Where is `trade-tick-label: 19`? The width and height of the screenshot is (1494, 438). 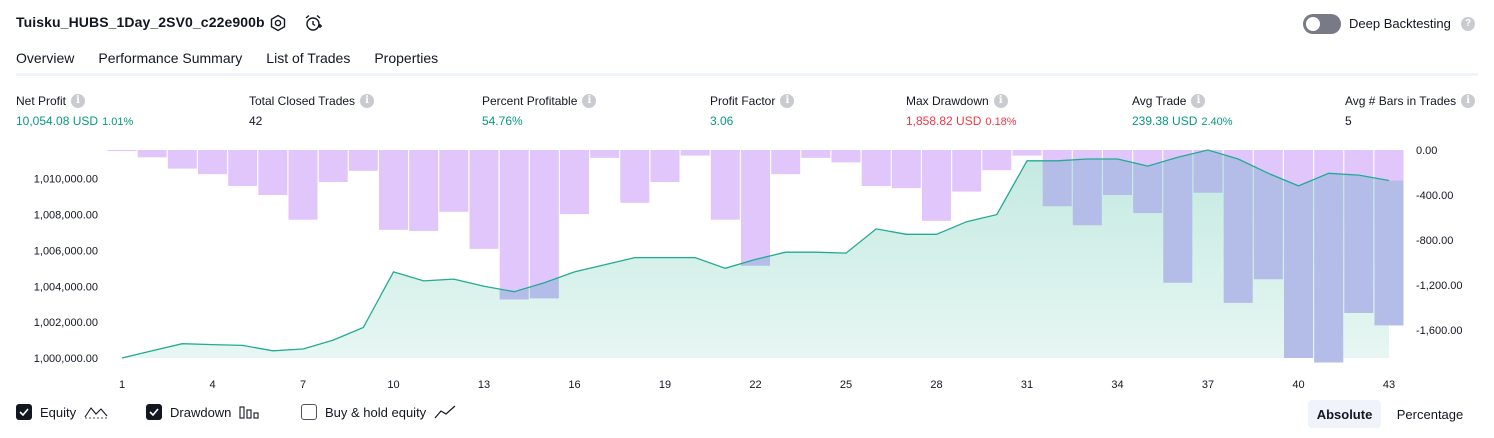
trade-tick-label: 19 is located at coordinates (665, 385).